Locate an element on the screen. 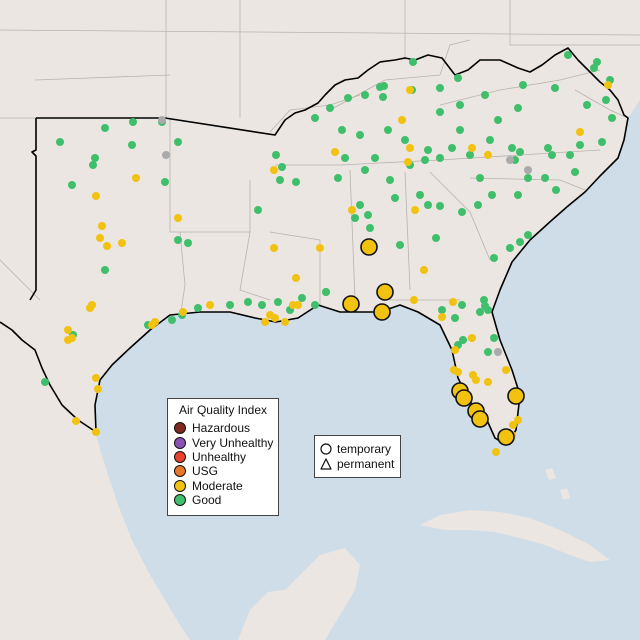 The height and width of the screenshot is (640, 640). monitor-type-label: temporary is located at coordinates (364, 448).